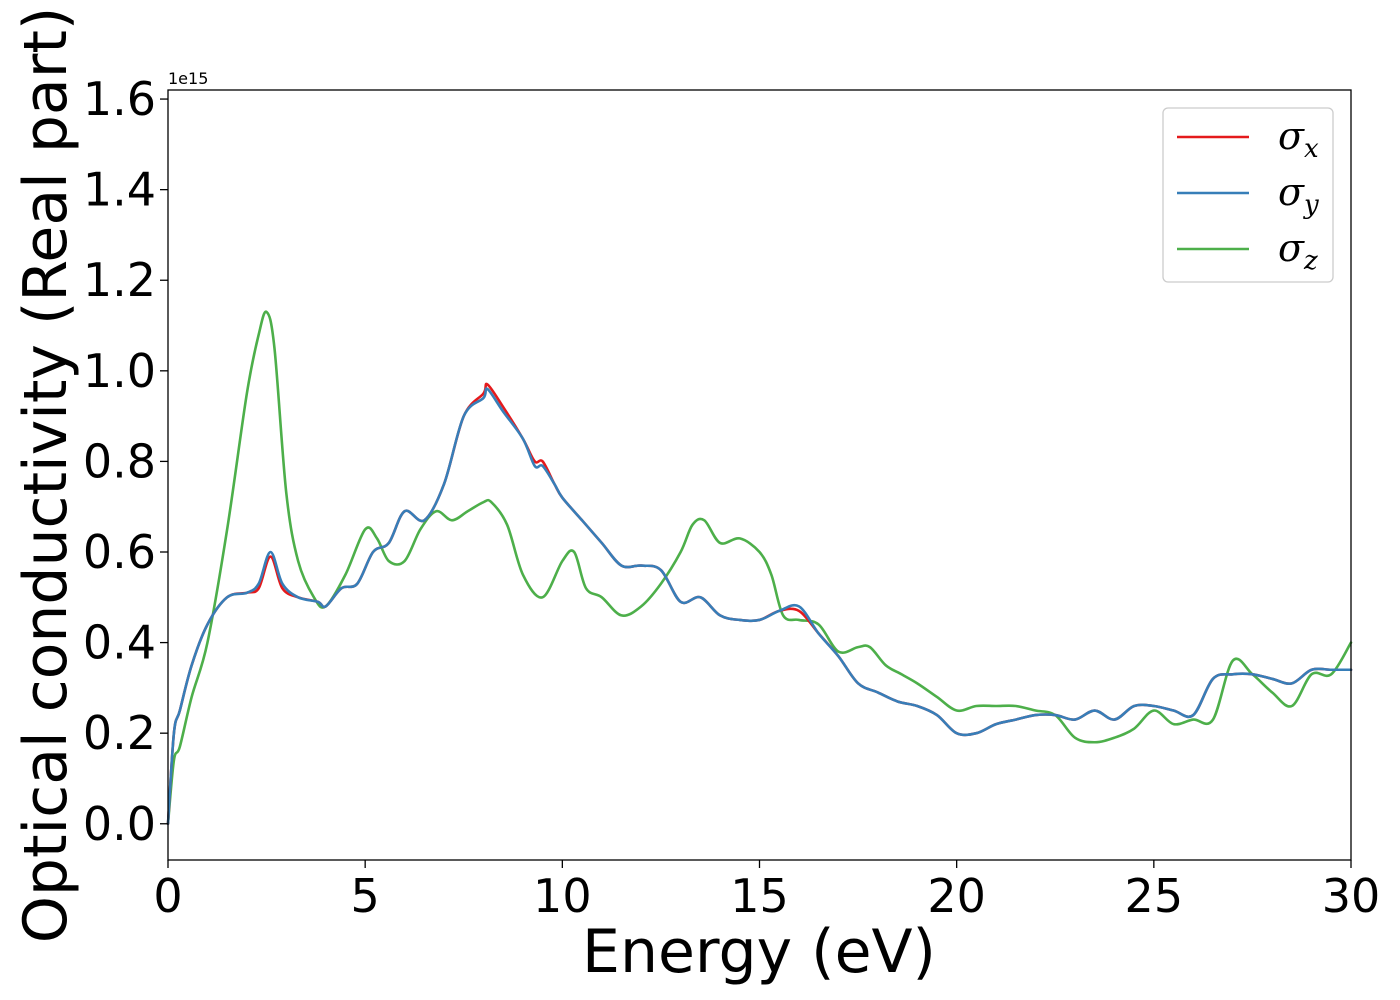  I want to click on x-tick-label: 15, so click(759, 896).